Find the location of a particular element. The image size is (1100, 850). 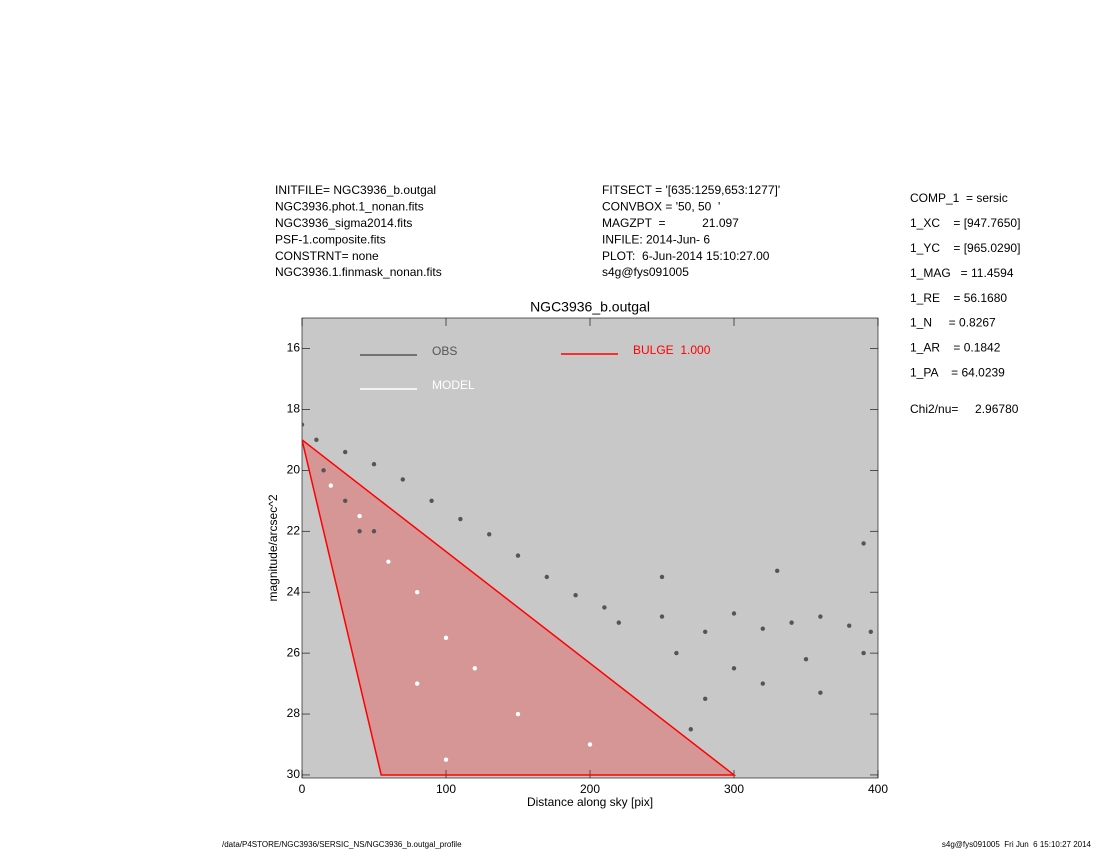

info-right: COMP_1 = sersic is located at coordinates (959, 198).